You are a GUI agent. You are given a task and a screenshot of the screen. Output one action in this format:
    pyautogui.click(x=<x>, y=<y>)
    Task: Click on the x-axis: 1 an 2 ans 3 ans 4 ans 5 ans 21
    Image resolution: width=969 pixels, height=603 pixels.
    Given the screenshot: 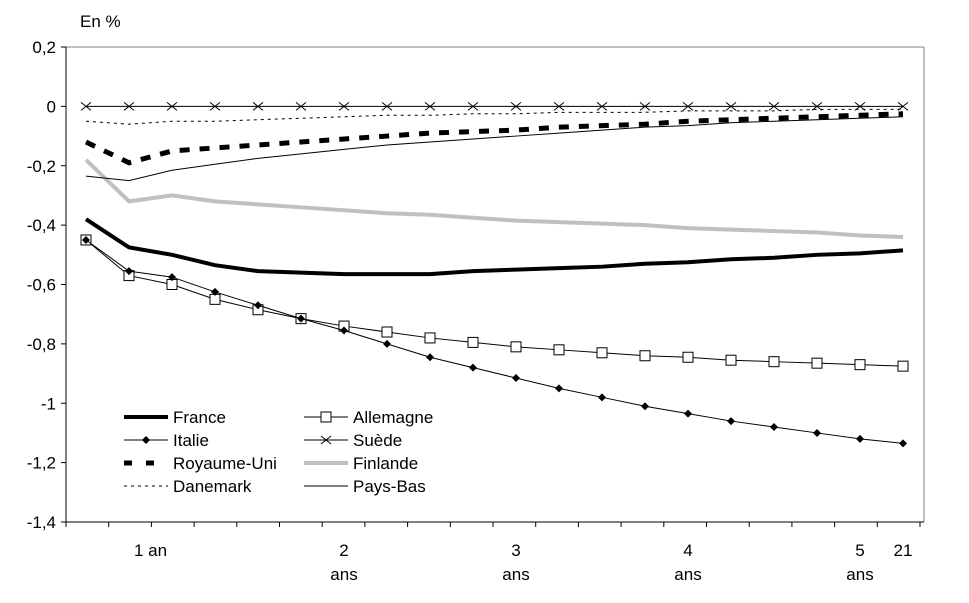 What is the action you would take?
    pyautogui.click(x=493, y=553)
    